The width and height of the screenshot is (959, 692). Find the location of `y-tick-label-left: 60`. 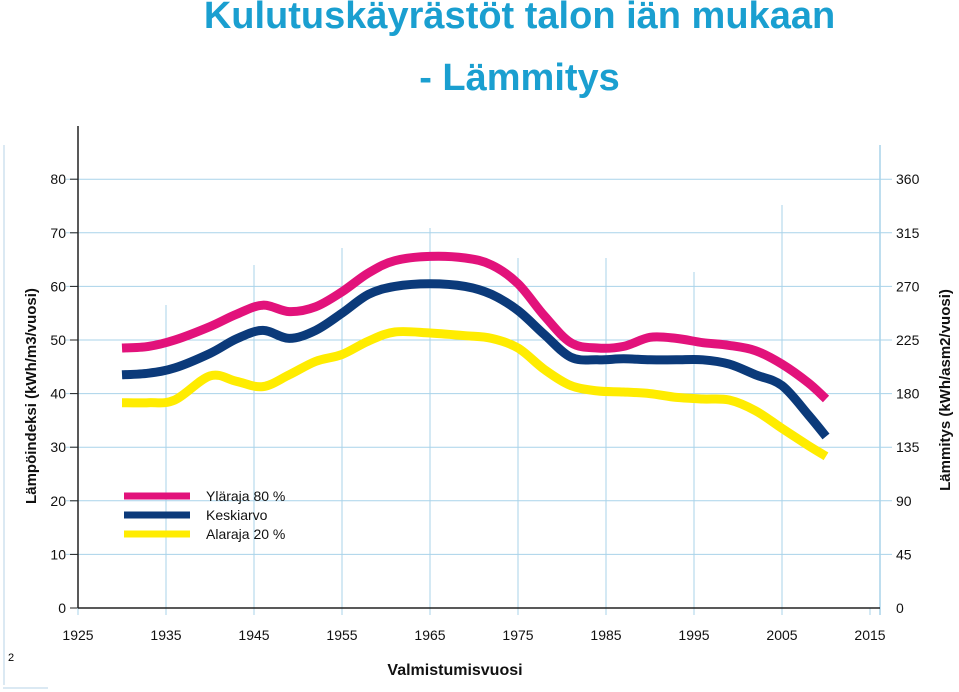

y-tick-label-left: 60 is located at coordinates (58, 286).